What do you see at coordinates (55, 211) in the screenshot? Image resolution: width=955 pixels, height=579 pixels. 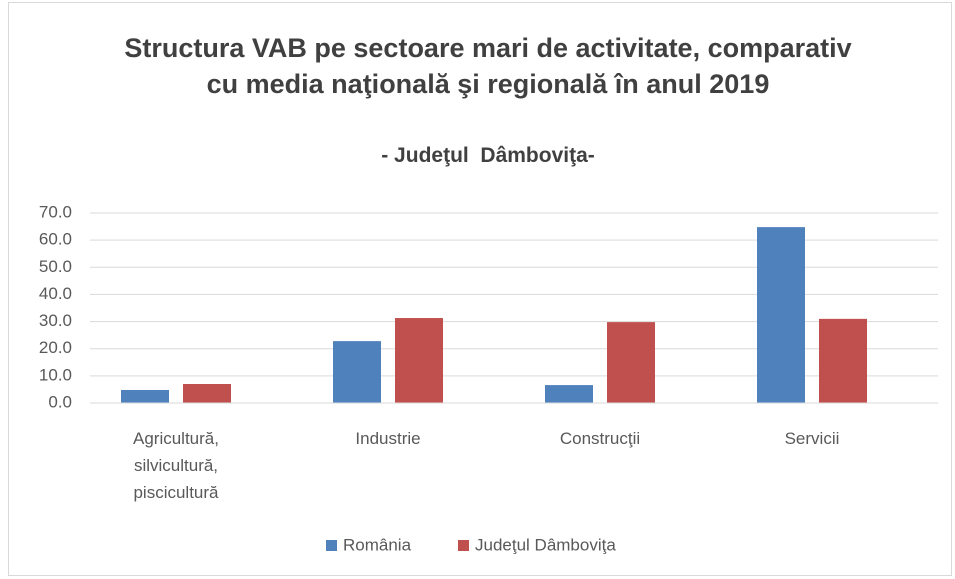 I see `y-tick-label: 70.0` at bounding box center [55, 211].